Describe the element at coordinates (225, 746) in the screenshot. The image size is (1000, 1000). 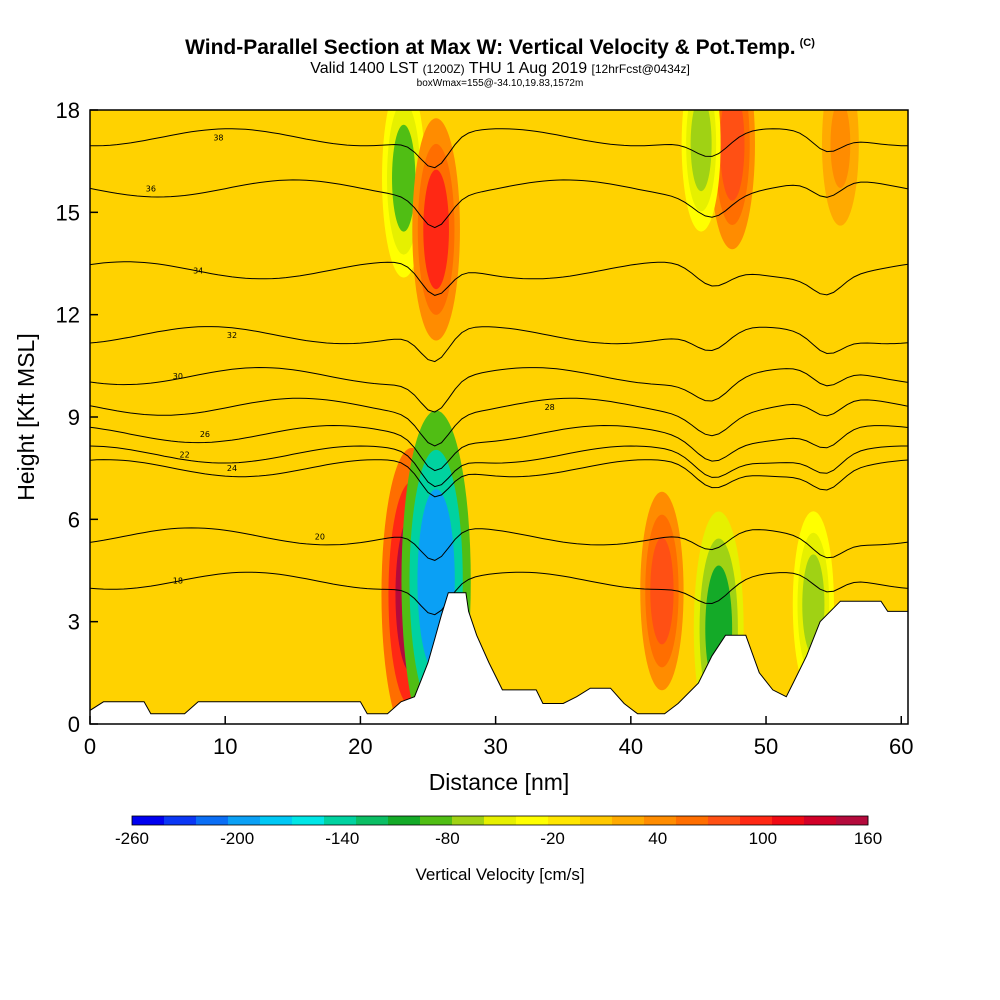
I see `x-tick-label: 10` at that location.